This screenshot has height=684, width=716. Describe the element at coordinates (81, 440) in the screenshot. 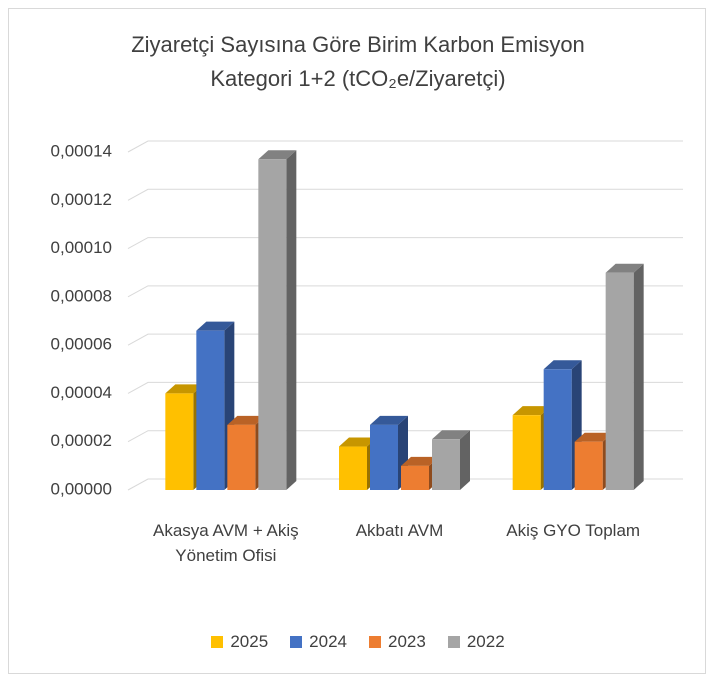

I see `y-tick-label: 0,00002` at that location.